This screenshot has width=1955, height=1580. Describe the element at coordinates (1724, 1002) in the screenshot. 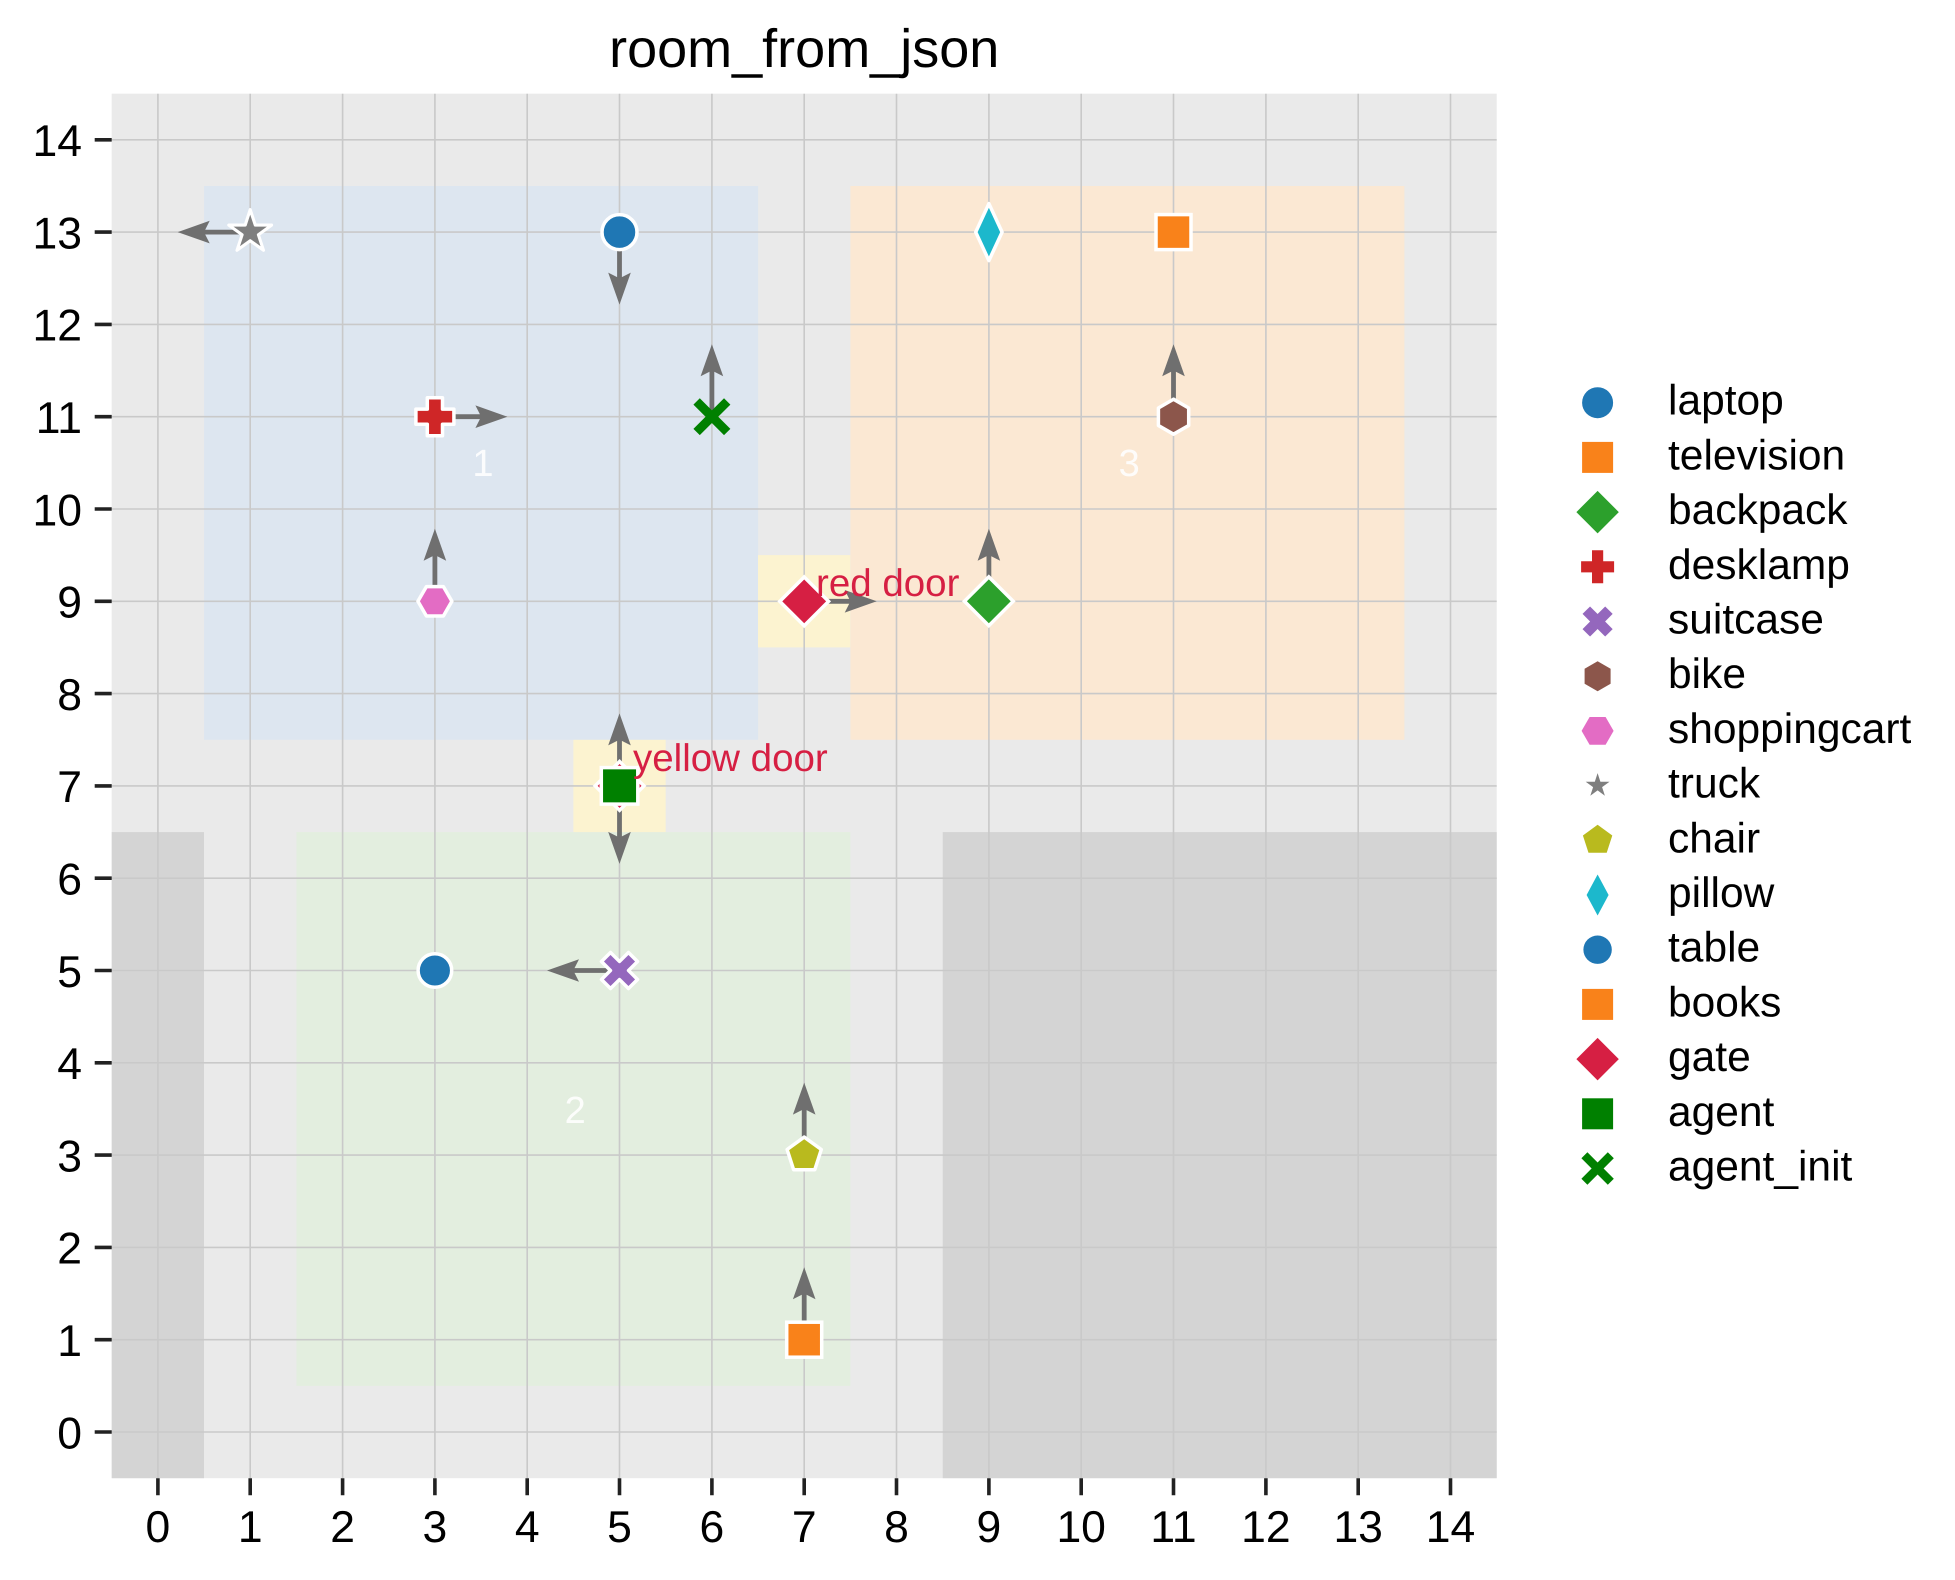

I see `svg-text: books` at that location.